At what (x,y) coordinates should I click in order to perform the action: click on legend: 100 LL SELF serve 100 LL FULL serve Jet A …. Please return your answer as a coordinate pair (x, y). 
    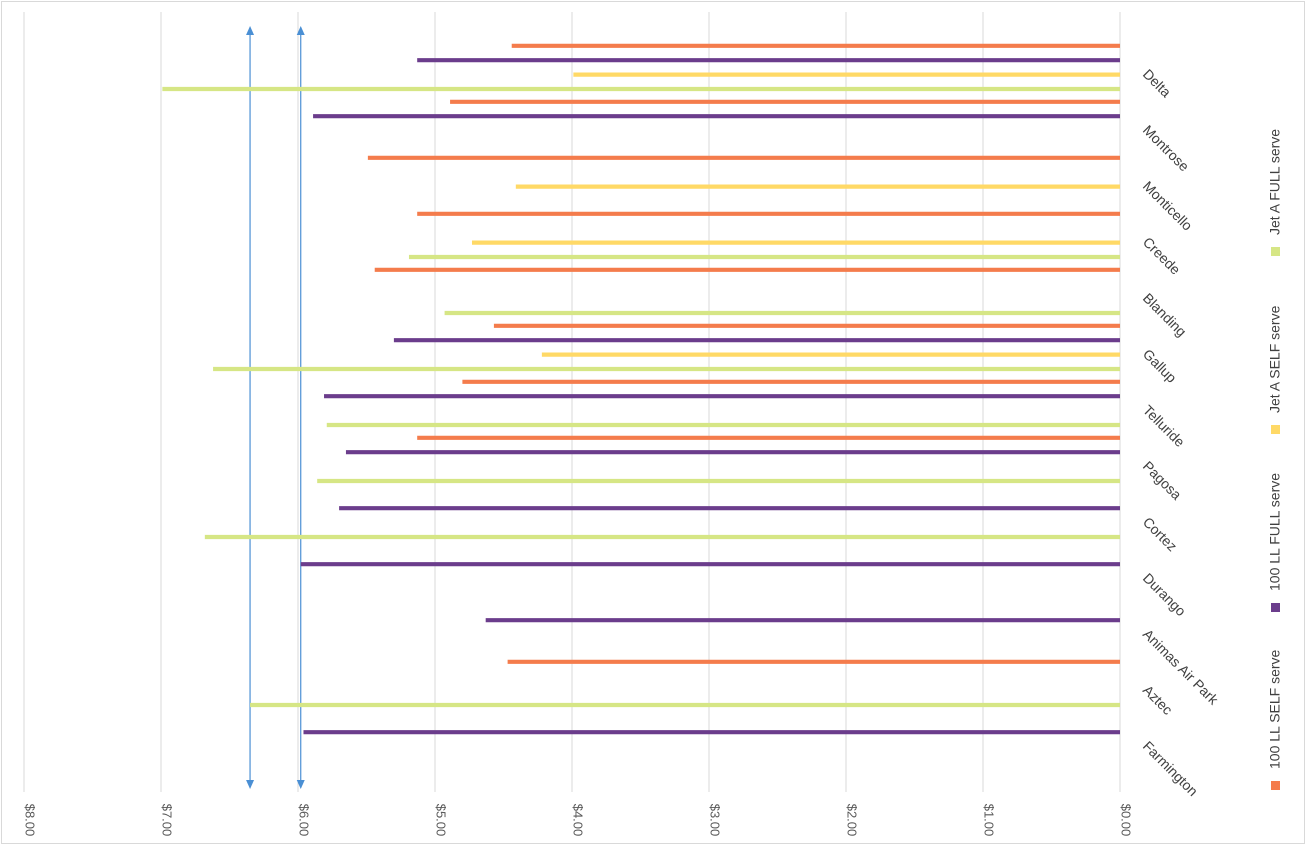
    Looking at the image, I should click on (1275, 459).